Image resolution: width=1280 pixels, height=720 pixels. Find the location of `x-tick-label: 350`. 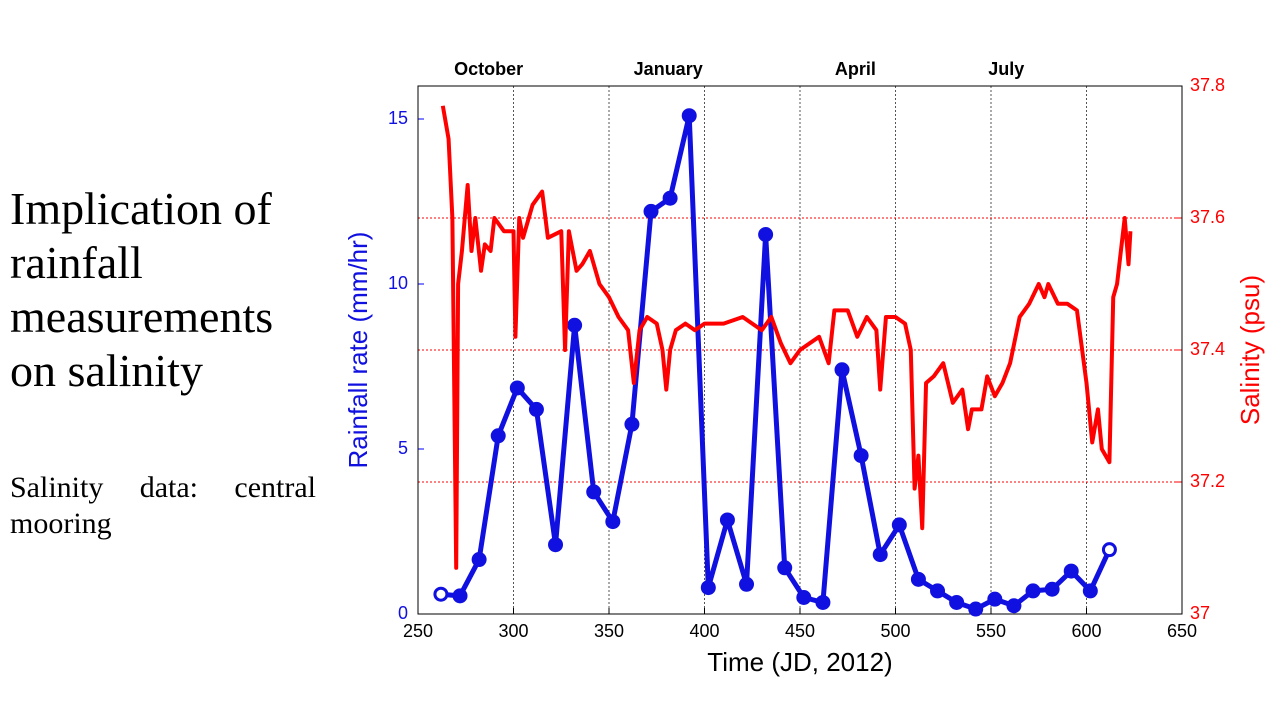

x-tick-label: 350 is located at coordinates (609, 631).